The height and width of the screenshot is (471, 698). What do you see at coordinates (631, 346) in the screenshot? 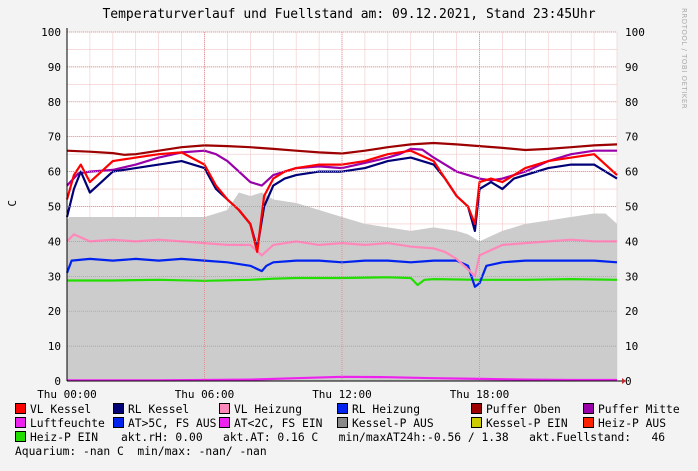
I see `y-tick-label-right: 10` at bounding box center [631, 346].